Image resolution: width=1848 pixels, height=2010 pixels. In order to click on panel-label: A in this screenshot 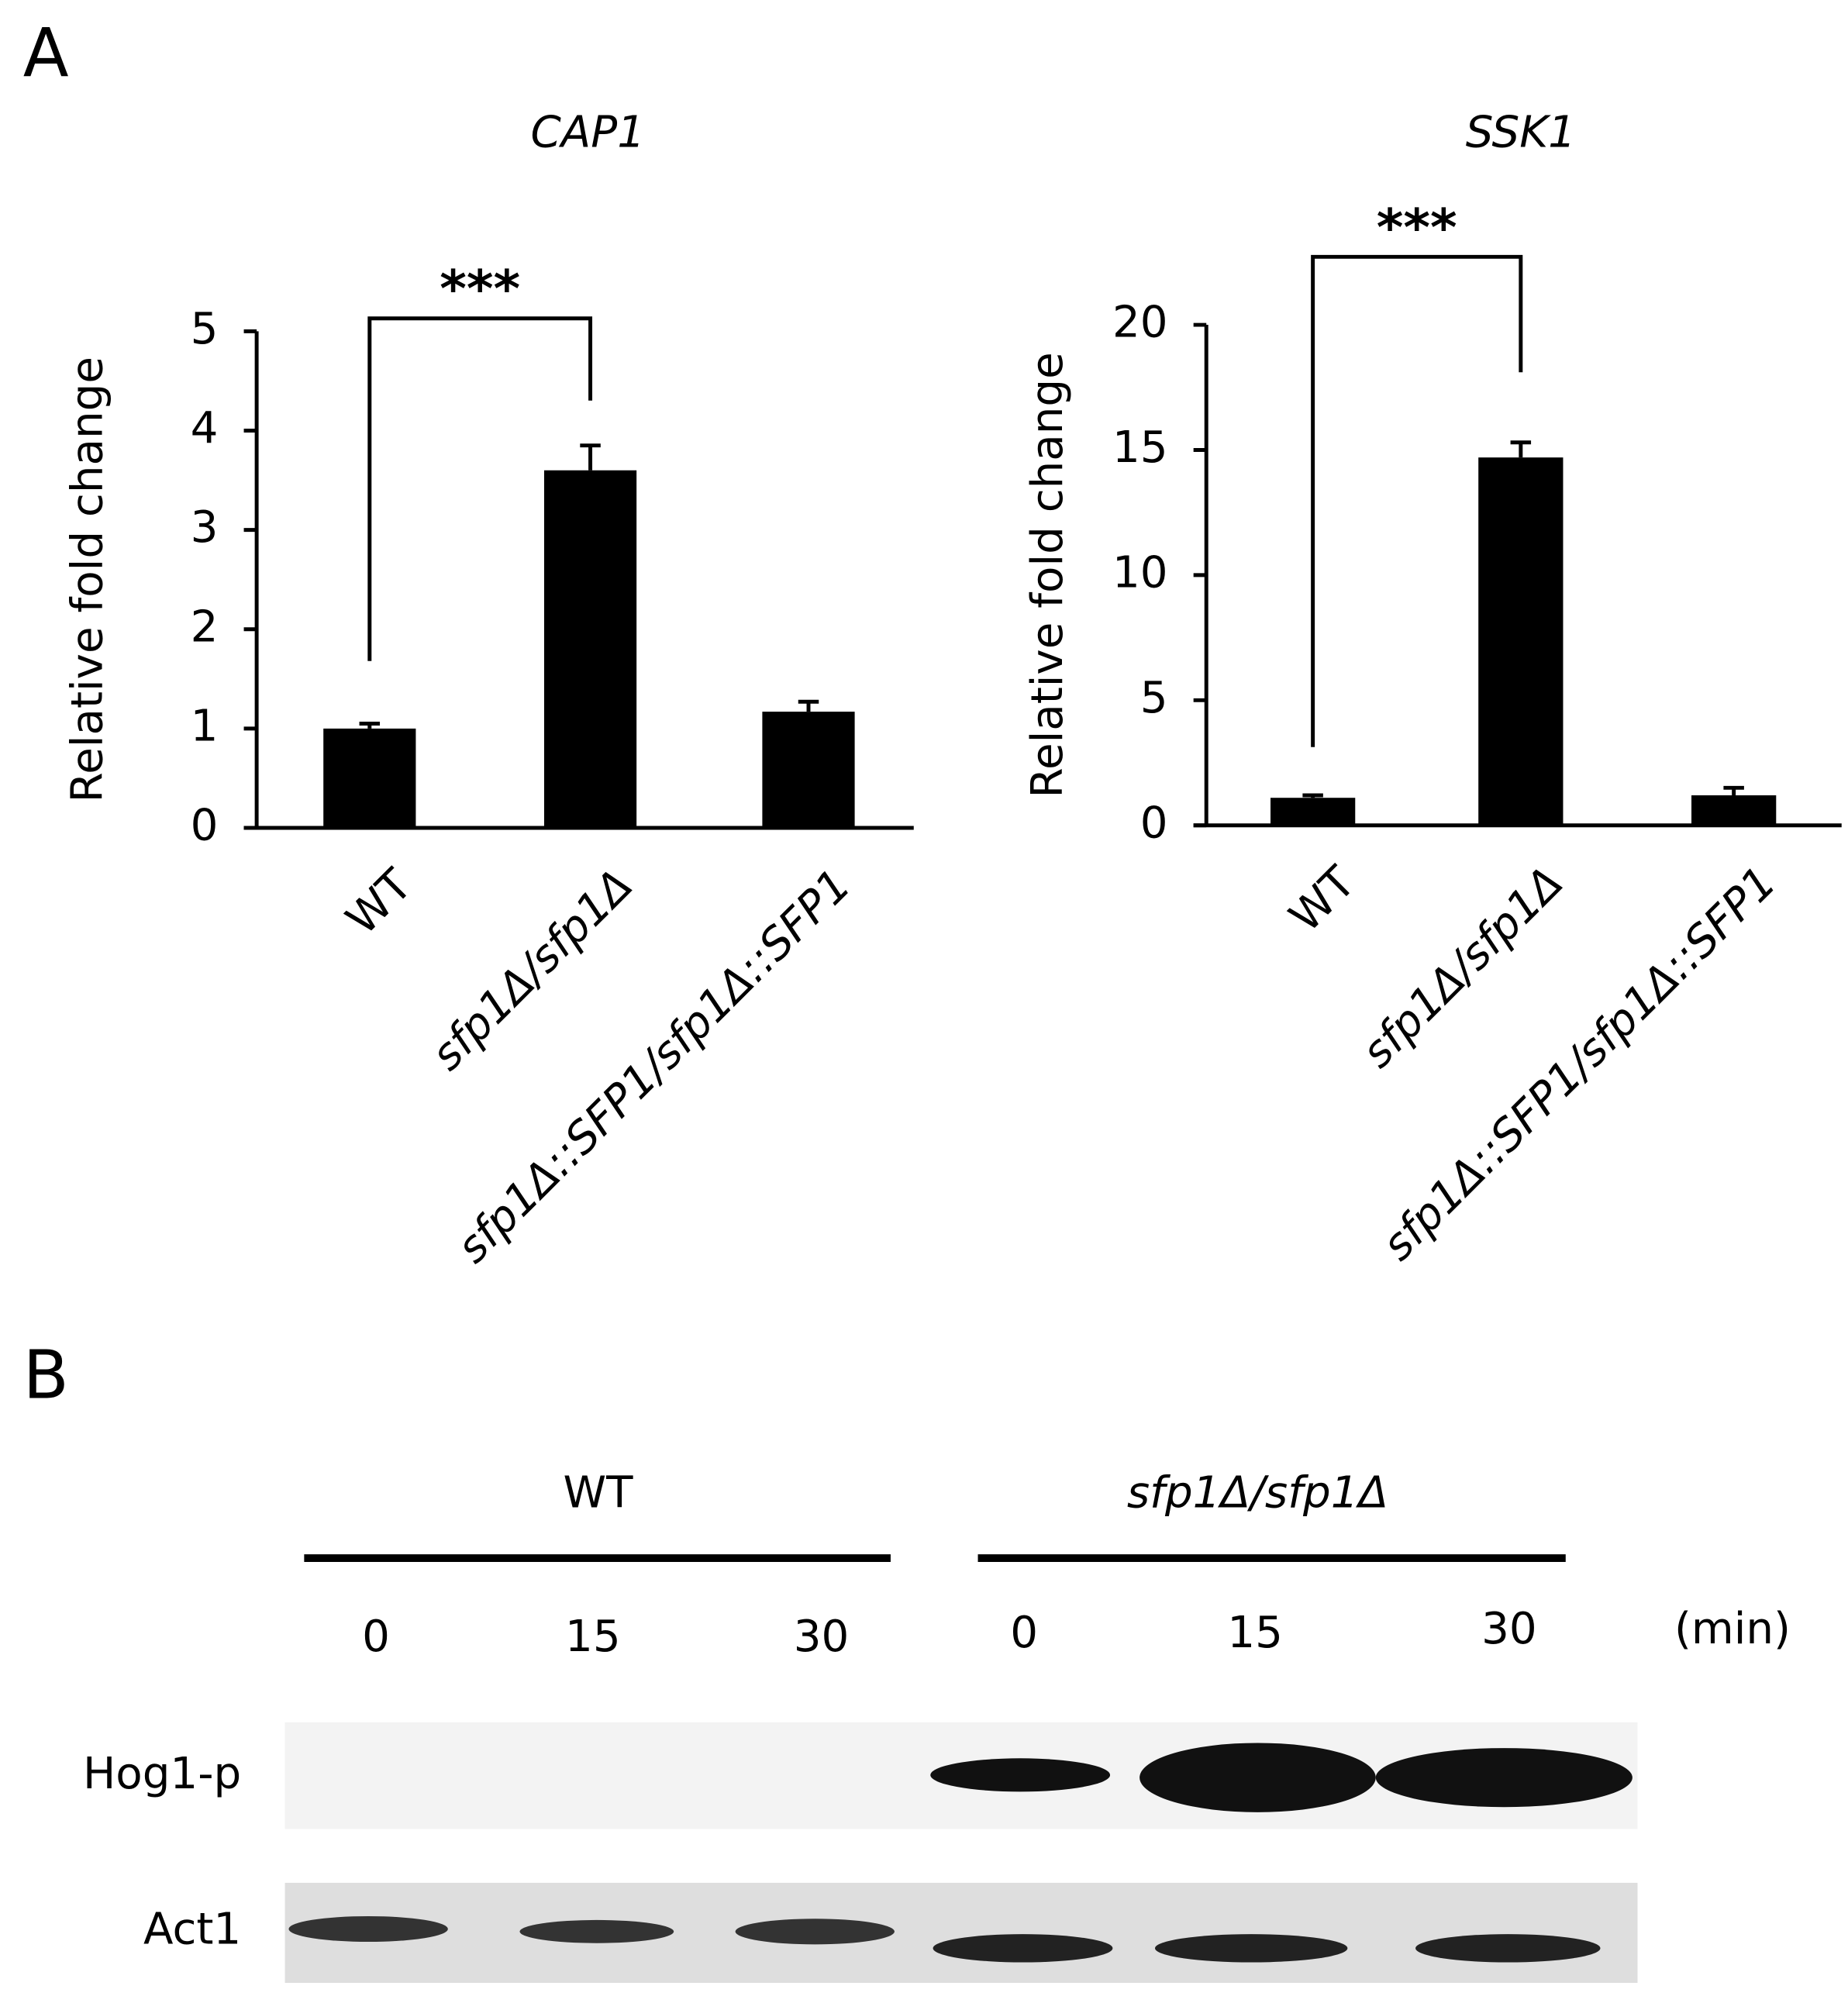, I will do `click(46, 53)`.